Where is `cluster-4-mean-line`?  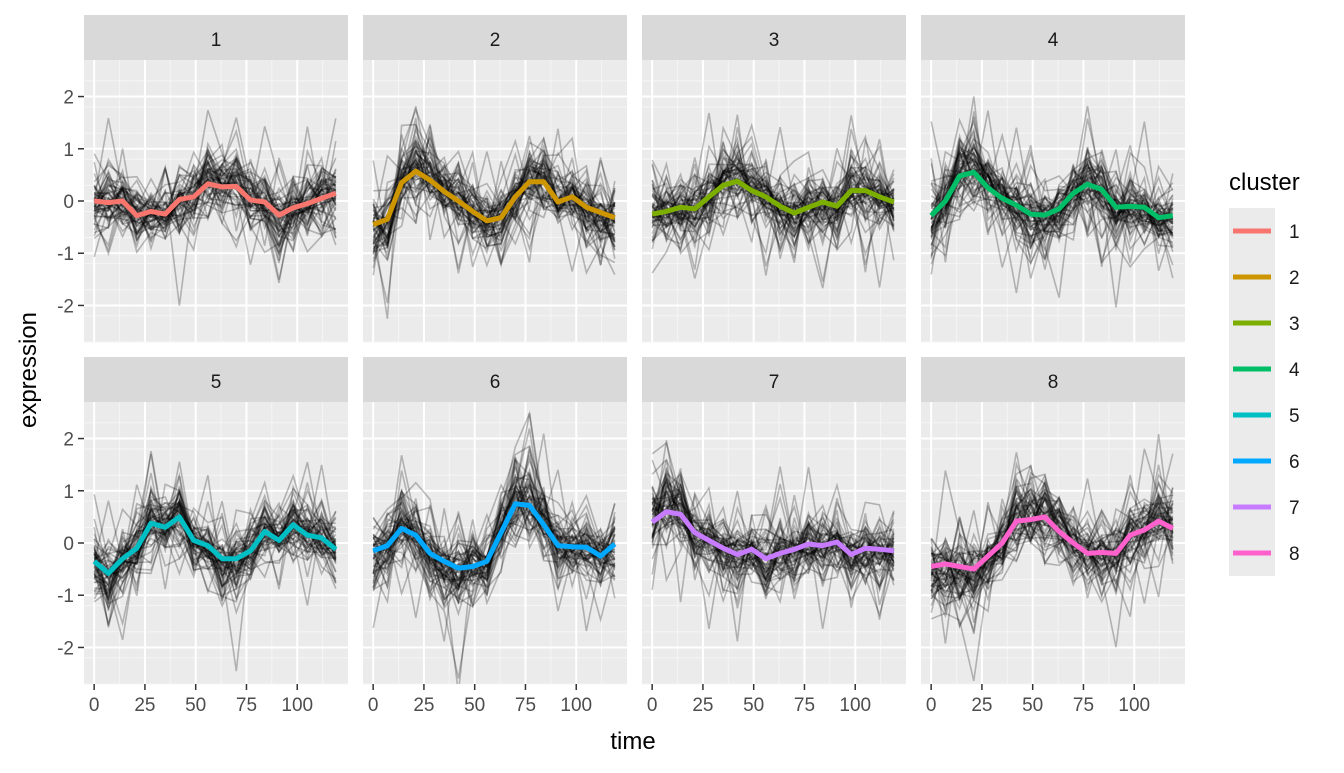
cluster-4-mean-line is located at coordinates (1051, 195).